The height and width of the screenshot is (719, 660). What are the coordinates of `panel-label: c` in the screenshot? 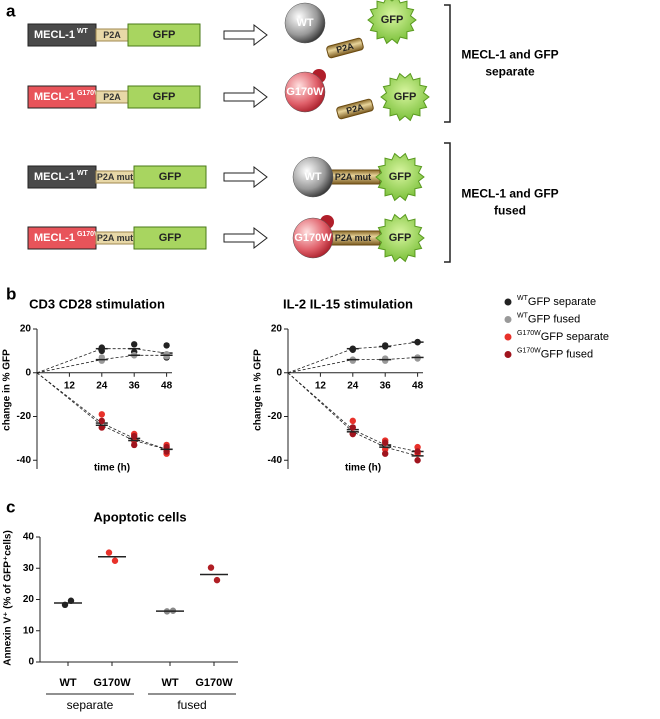 It's located at (10, 506).